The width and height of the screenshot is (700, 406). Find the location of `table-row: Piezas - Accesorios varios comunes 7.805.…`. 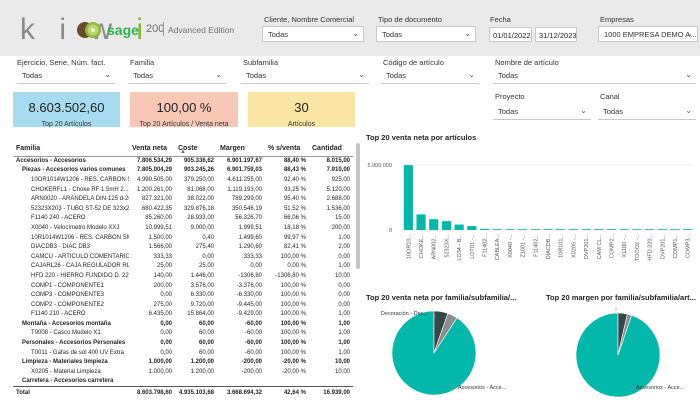

table-row: Piezas - Accesorios varios comunes 7.805.… is located at coordinates (183, 171).